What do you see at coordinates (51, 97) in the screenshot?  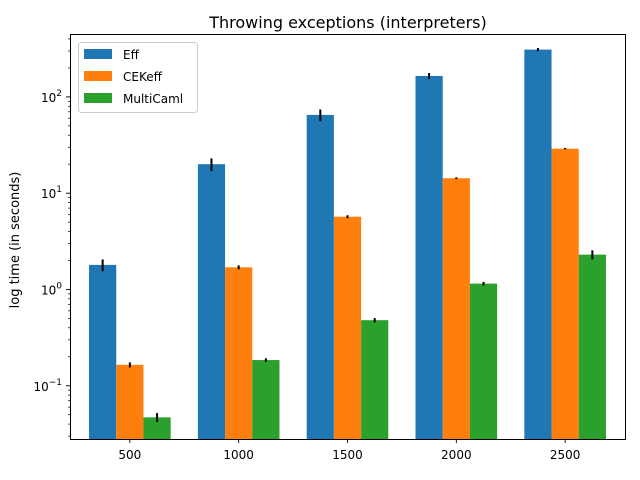 I see `y-tick-label: 10²` at bounding box center [51, 97].